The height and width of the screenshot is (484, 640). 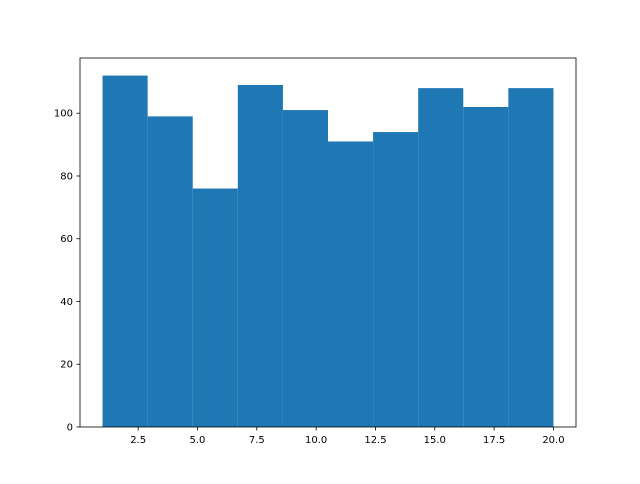 I want to click on y-tick-label: 0, so click(x=70, y=428).